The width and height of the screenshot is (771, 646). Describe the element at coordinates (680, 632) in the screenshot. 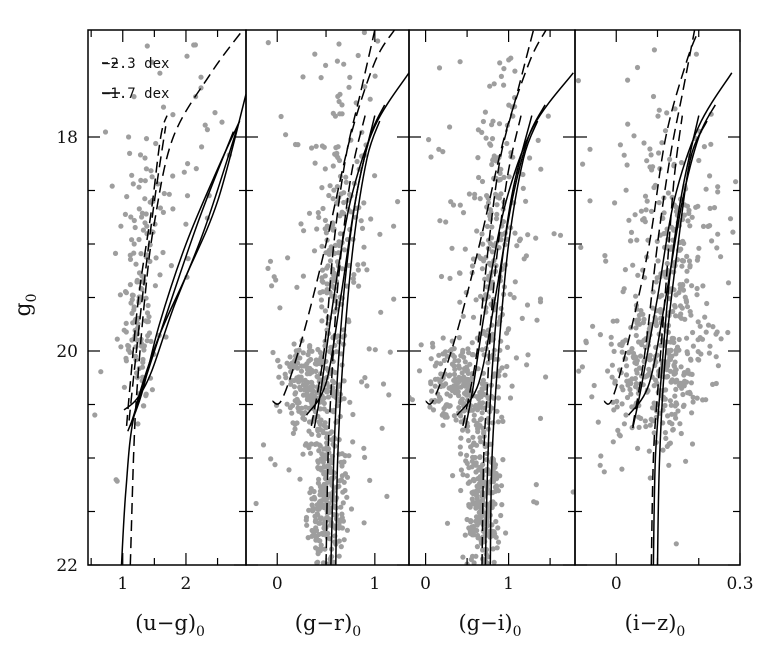

I see `x-axis-title-sub: 0` at that location.